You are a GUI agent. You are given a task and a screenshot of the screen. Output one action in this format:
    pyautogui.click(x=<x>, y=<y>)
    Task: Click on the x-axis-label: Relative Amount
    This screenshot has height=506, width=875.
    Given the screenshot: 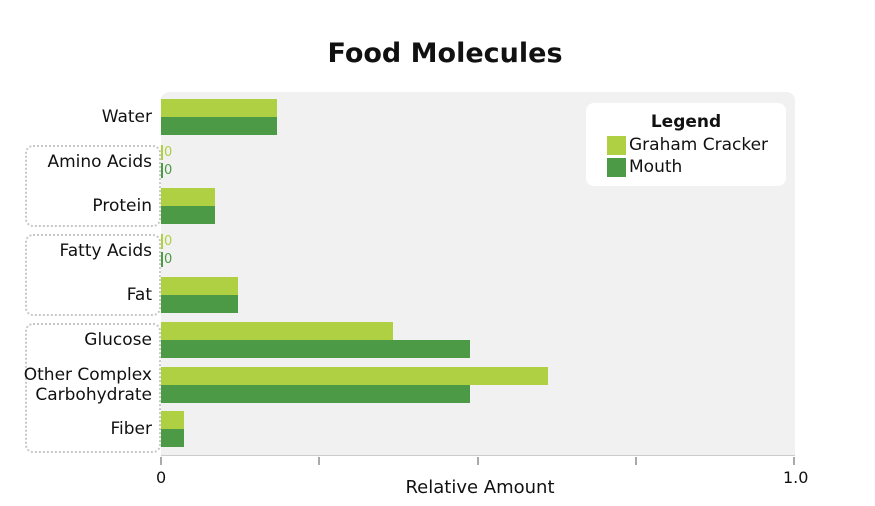 What is the action you would take?
    pyautogui.click(x=480, y=487)
    